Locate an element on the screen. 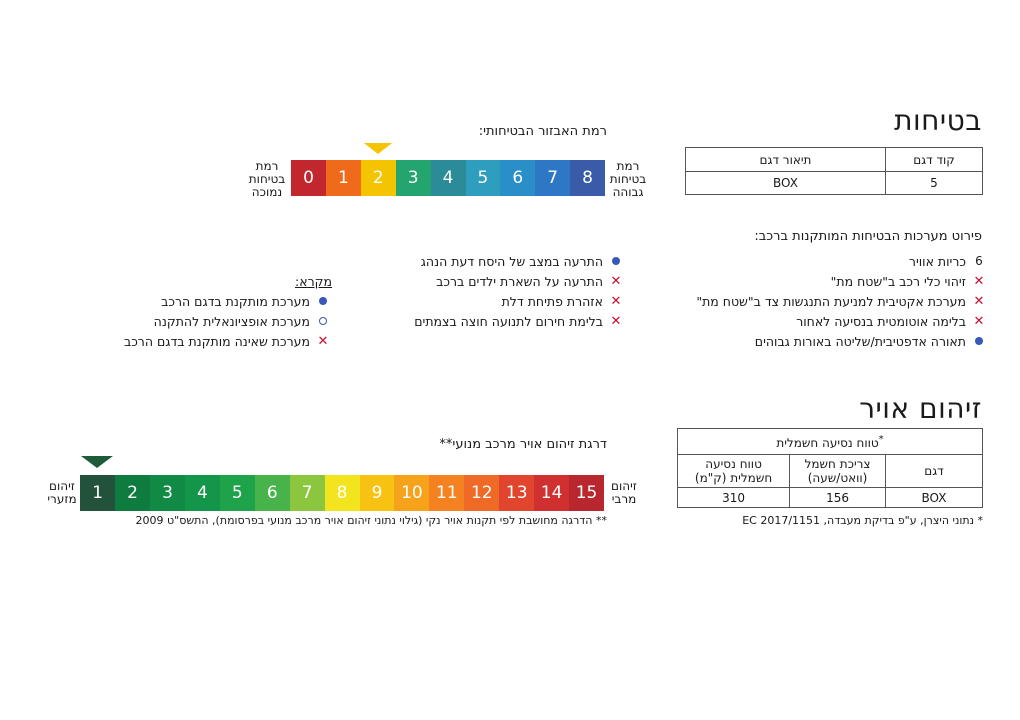 The height and width of the screenshot is (720, 1020). feature-label: זיהוי כלי רכב ב"שטח מת" is located at coordinates (898, 281).